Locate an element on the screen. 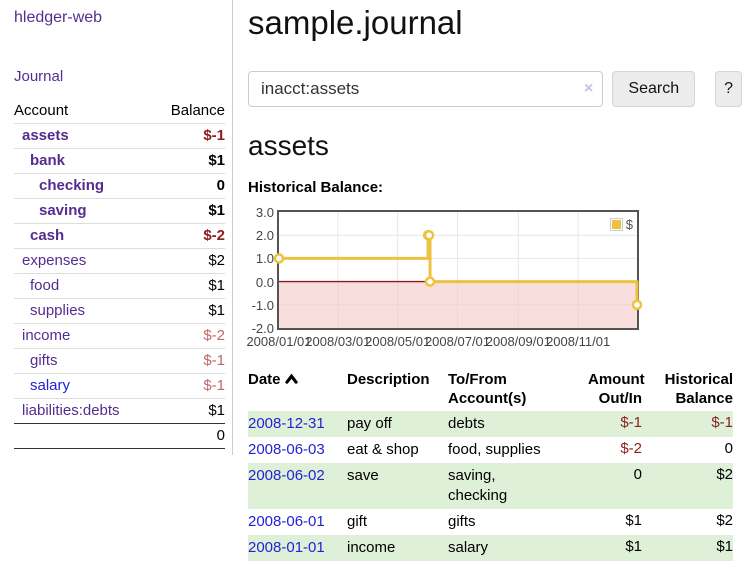 Image resolution: width=742 pixels, height=582 pixels. chart-title: Historical Balance: is located at coordinates (316, 187).